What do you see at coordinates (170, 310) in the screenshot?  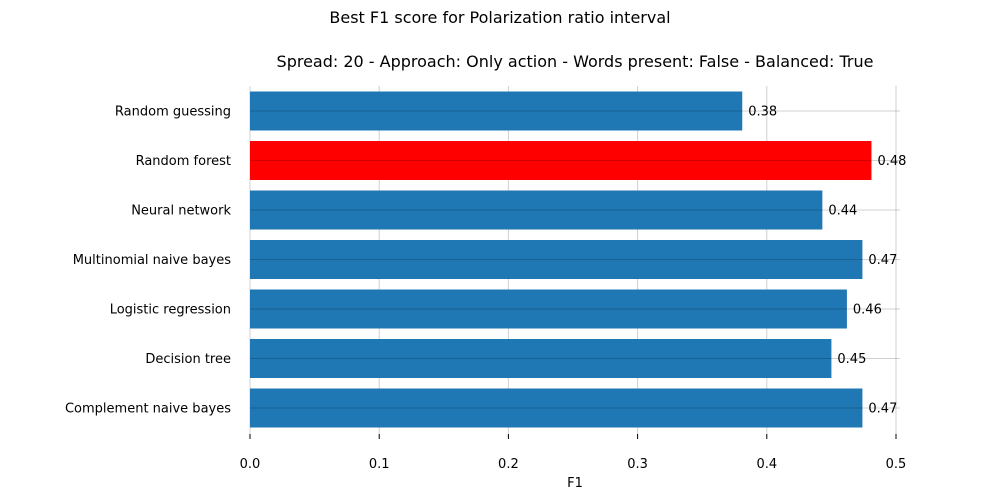 I see `y-tick-label: Logistic regression` at bounding box center [170, 310].